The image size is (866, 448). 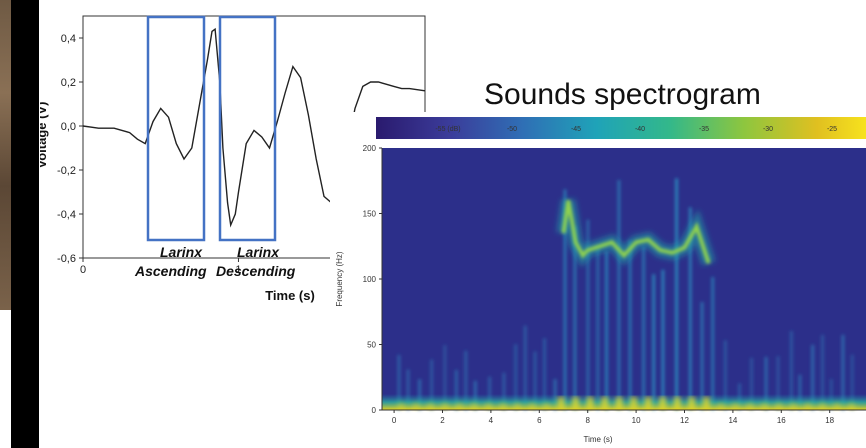 What do you see at coordinates (25, 224) in the screenshot?
I see `black-divider` at bounding box center [25, 224].